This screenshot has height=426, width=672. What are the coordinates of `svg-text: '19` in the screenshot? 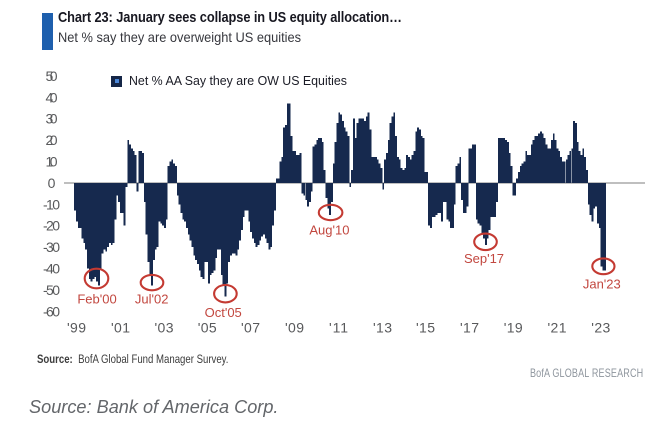 It's located at (513, 328).